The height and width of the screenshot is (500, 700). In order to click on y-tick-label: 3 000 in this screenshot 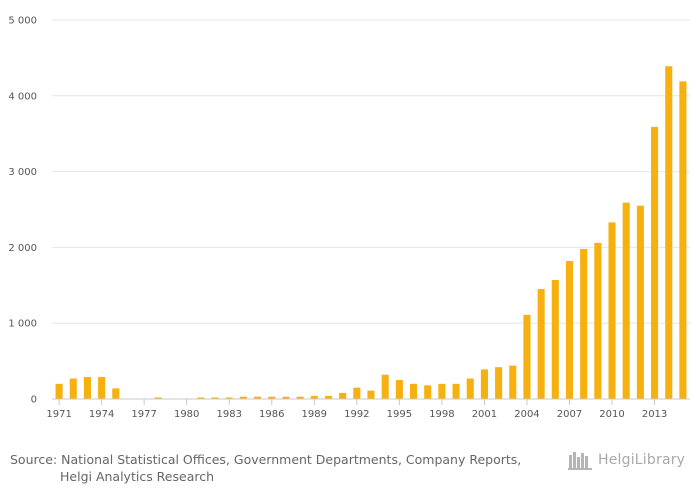, I will do `click(22, 172)`.